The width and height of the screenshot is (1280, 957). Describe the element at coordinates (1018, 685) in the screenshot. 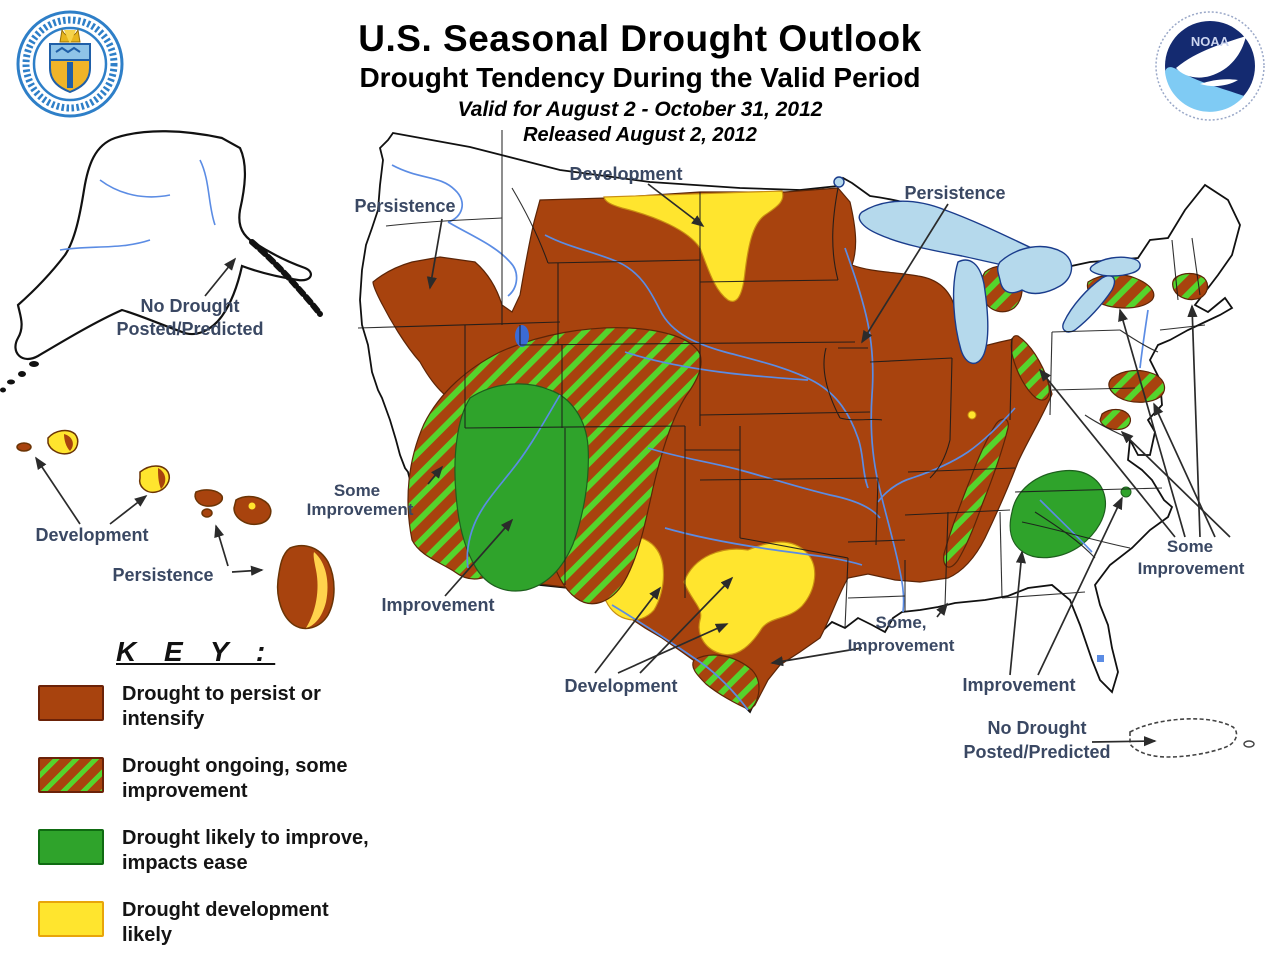

I see `label-georgia-improvement: Improvement` at that location.